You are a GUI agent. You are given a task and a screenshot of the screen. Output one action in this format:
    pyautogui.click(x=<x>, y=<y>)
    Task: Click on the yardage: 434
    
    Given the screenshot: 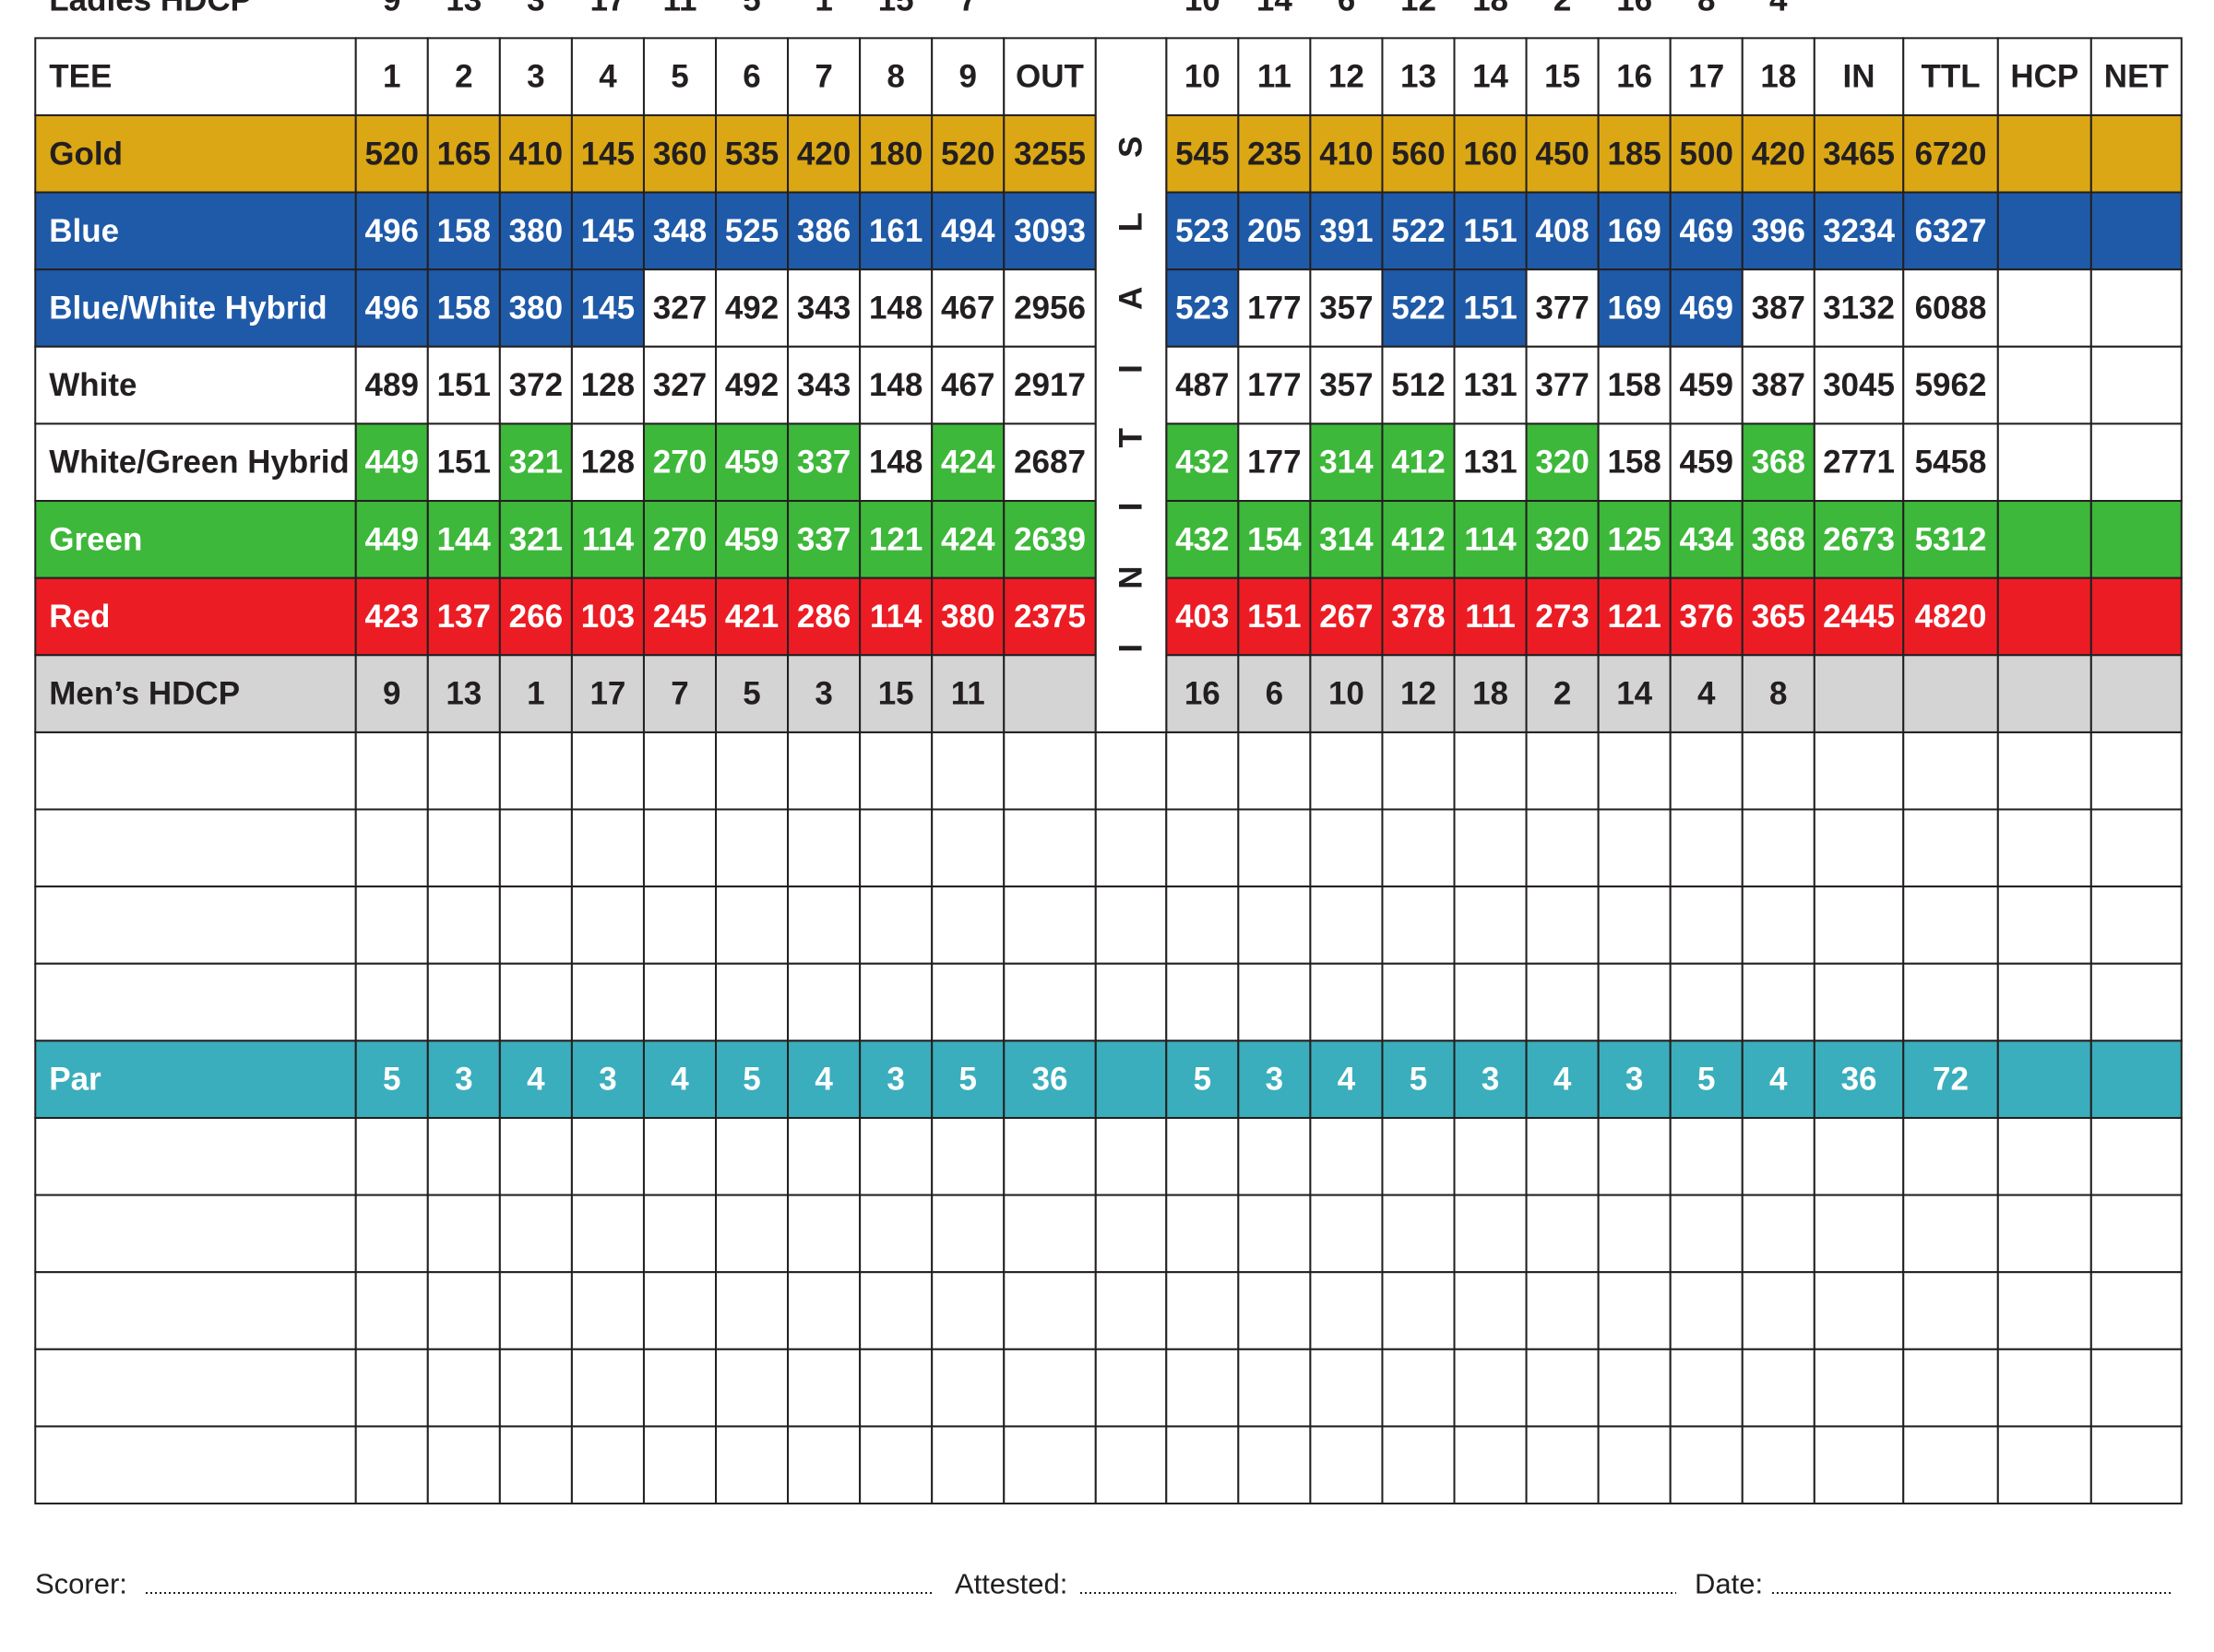 What is the action you would take?
    pyautogui.click(x=1707, y=539)
    